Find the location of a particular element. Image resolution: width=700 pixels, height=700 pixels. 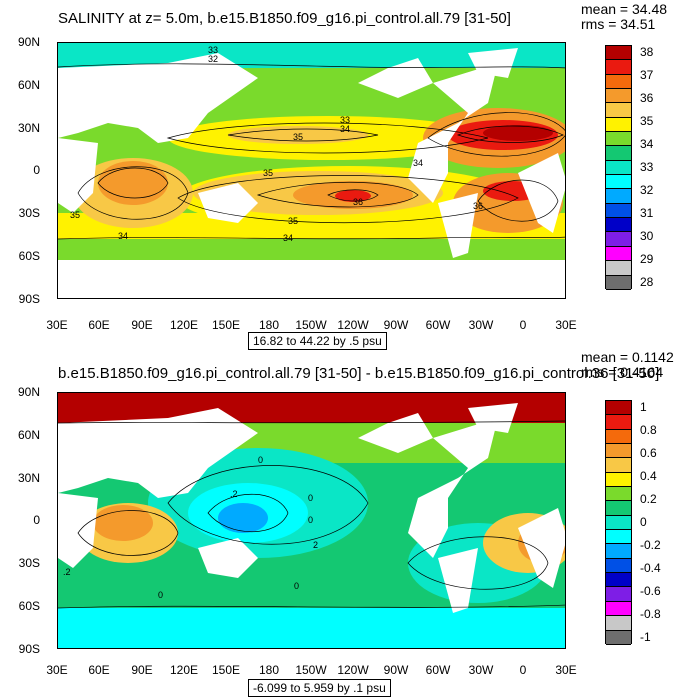

north-atlantic-max is located at coordinates (518, 133).